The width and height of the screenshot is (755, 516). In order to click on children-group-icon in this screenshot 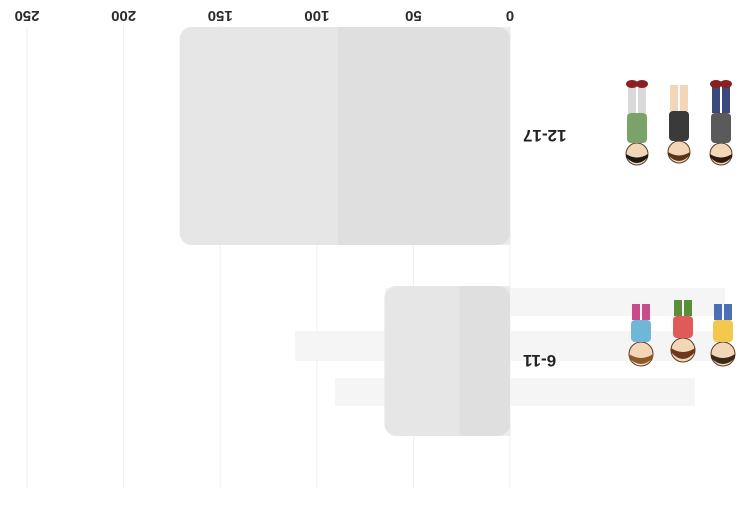, I will do `click(682, 333)`.